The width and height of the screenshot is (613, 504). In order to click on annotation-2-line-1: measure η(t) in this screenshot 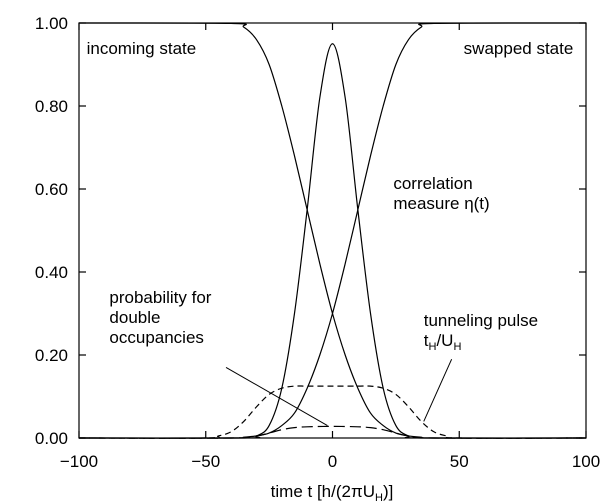, I will do `click(441, 203)`.